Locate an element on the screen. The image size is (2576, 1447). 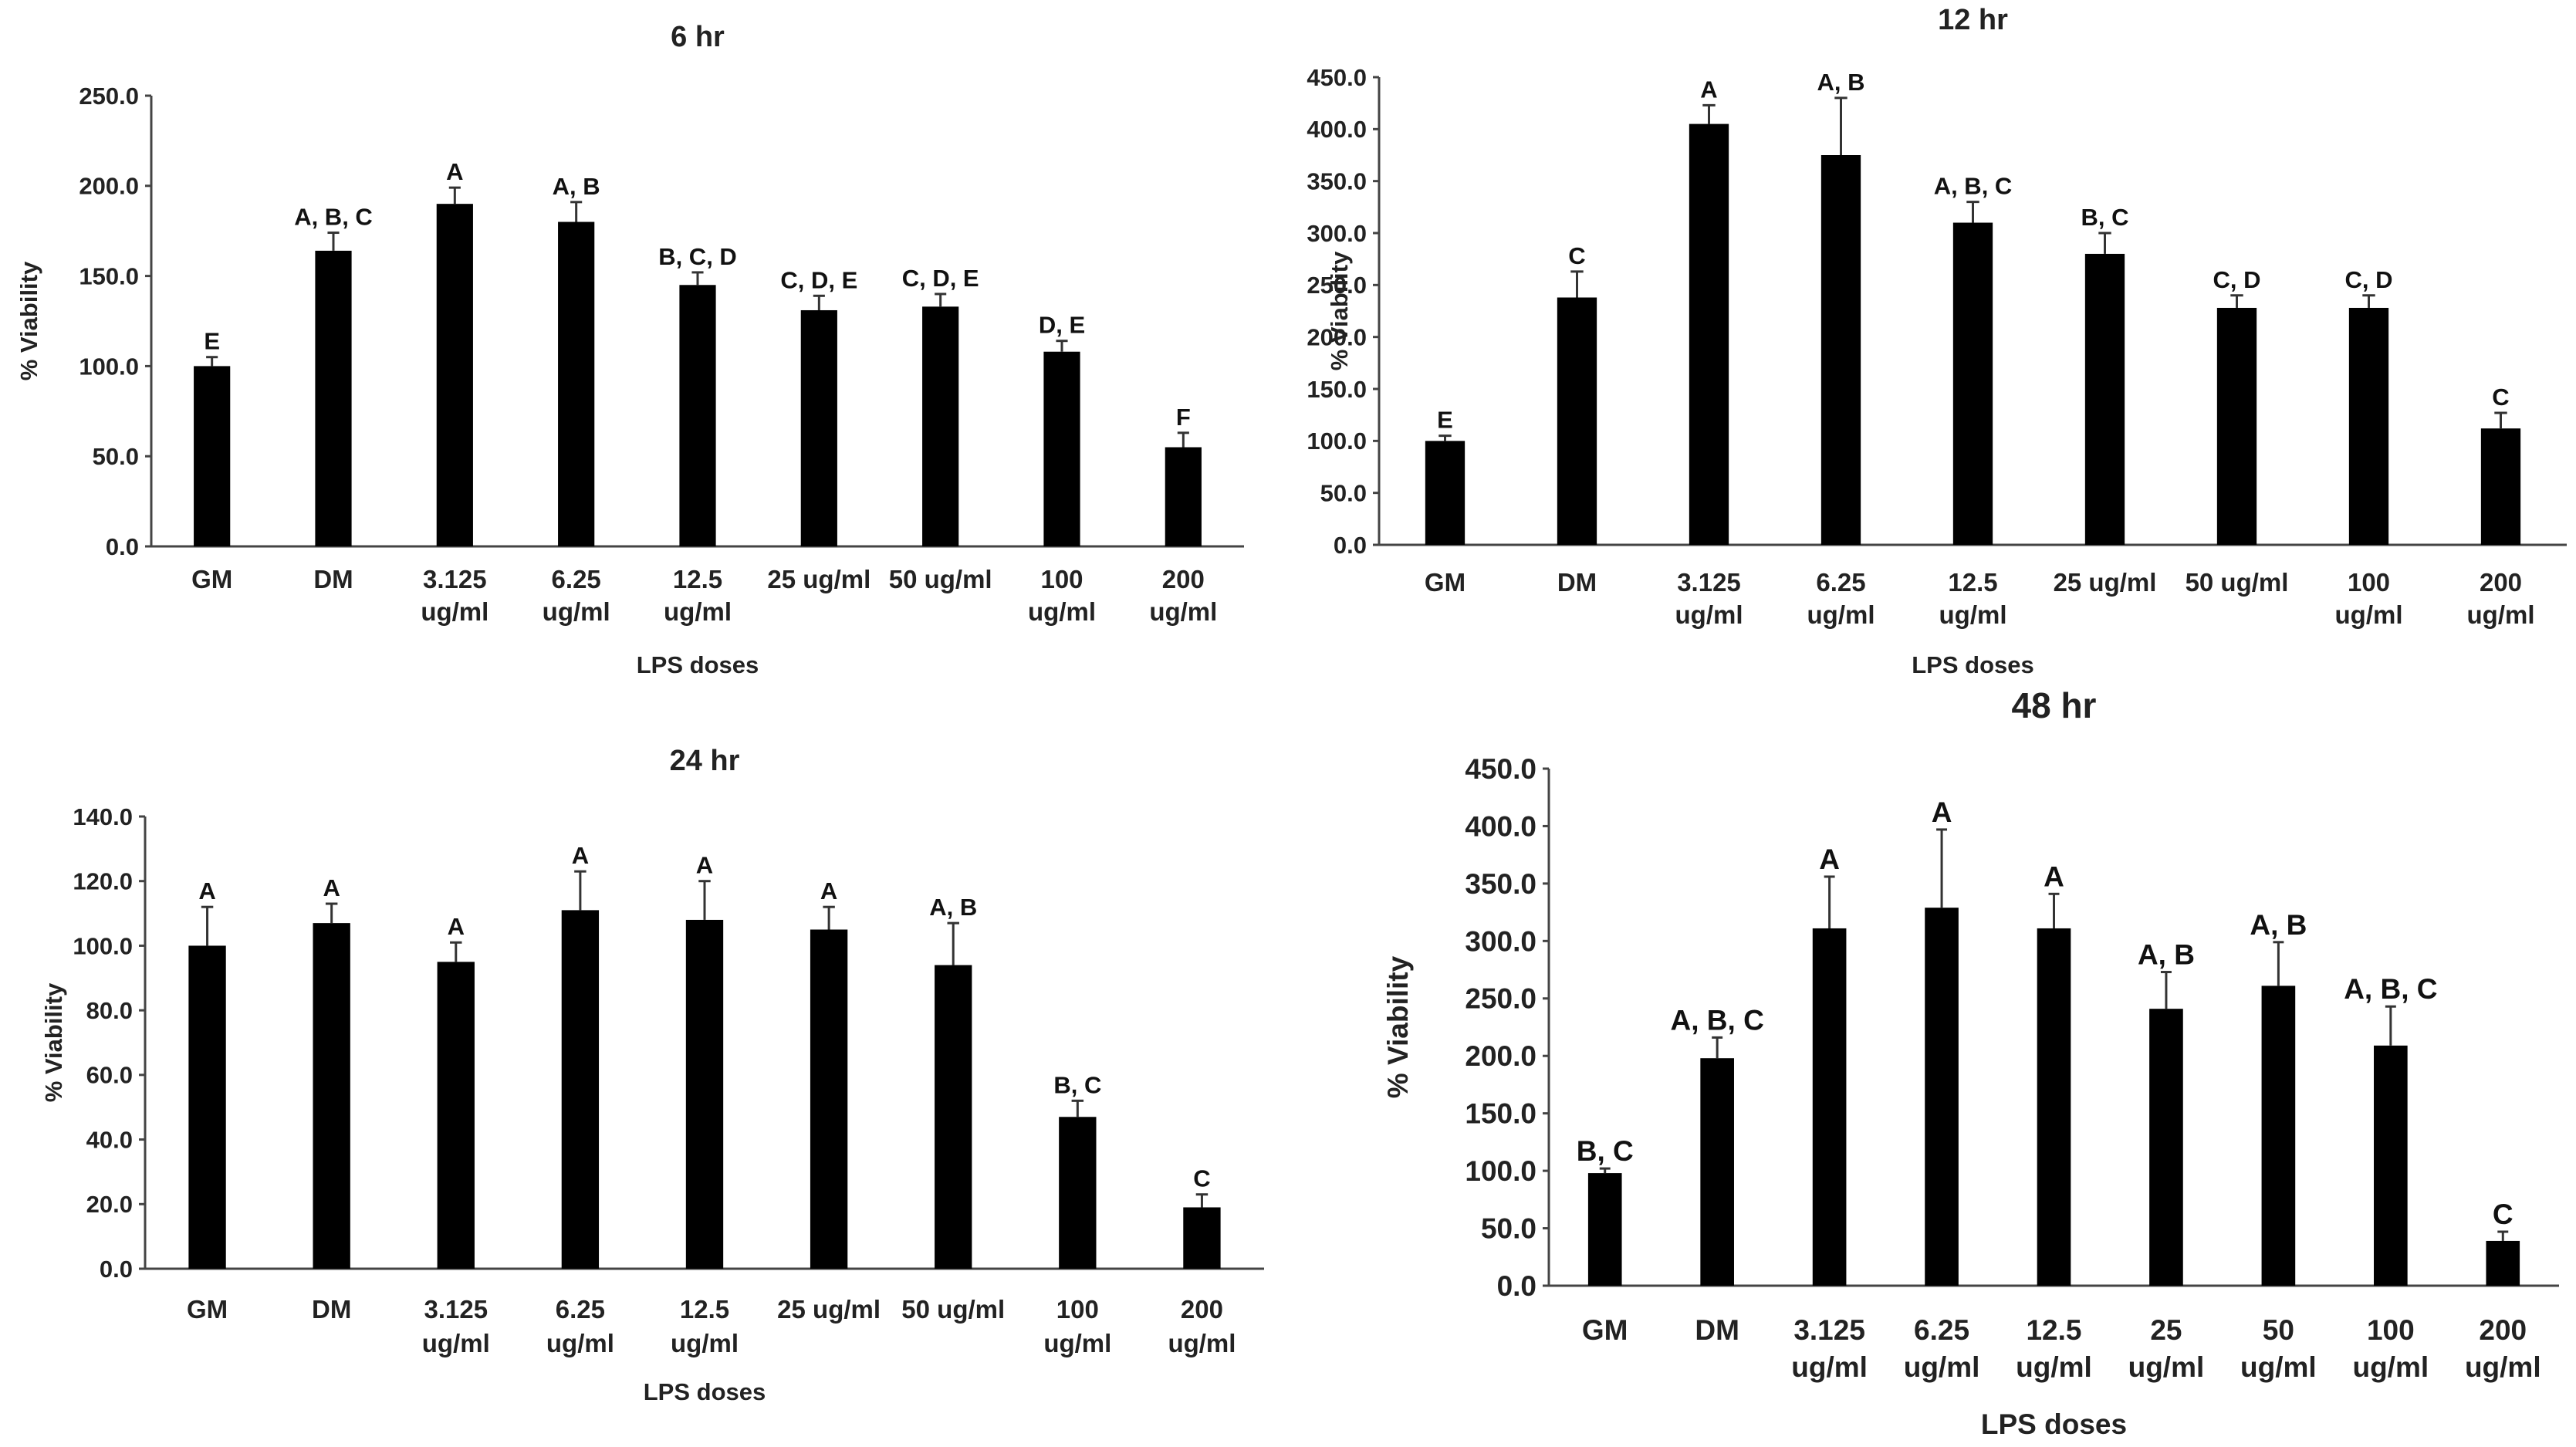
y-tick-label: 120.0 is located at coordinates (103, 881).